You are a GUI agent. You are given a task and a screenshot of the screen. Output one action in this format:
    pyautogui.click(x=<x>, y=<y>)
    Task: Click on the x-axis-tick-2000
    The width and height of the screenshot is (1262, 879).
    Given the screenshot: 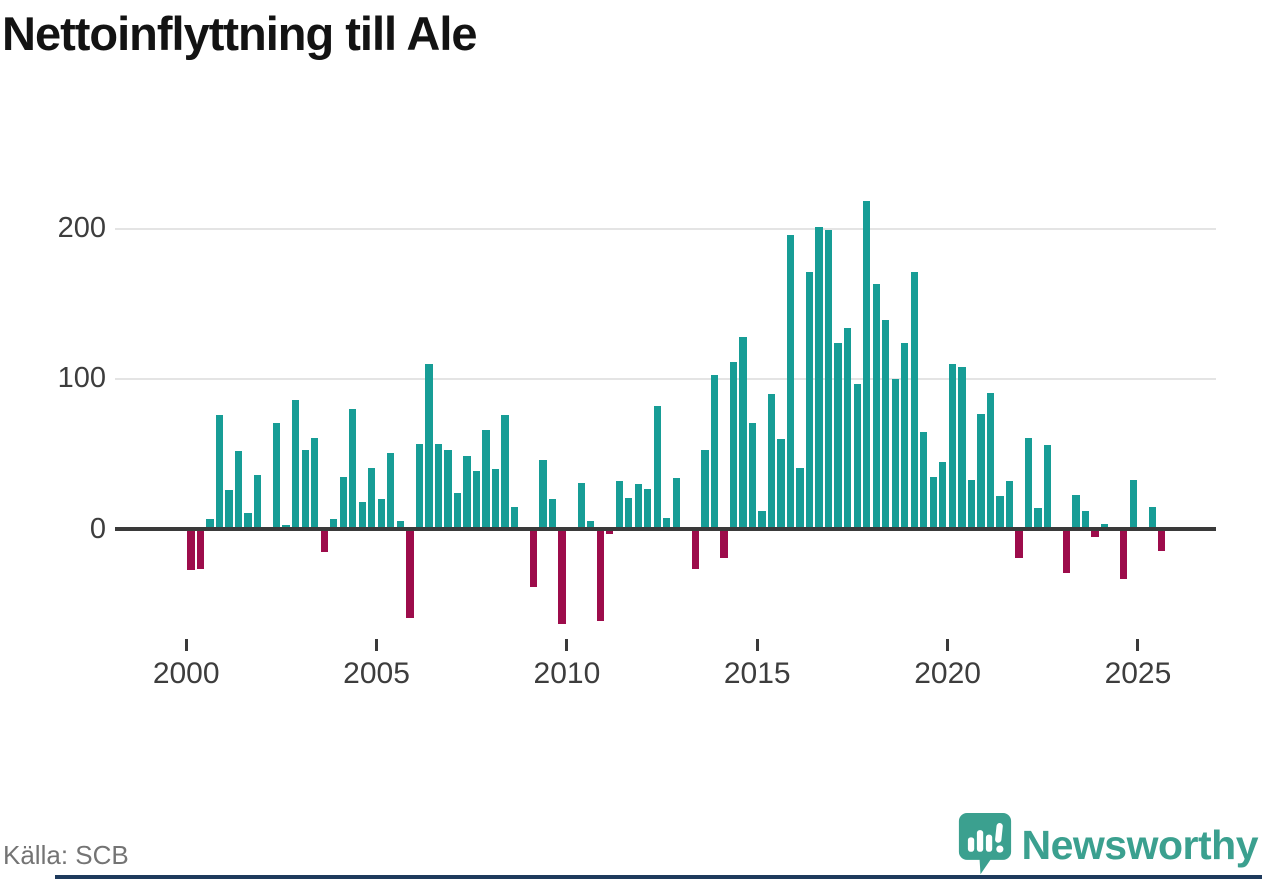 What is the action you would take?
    pyautogui.click(x=186, y=645)
    